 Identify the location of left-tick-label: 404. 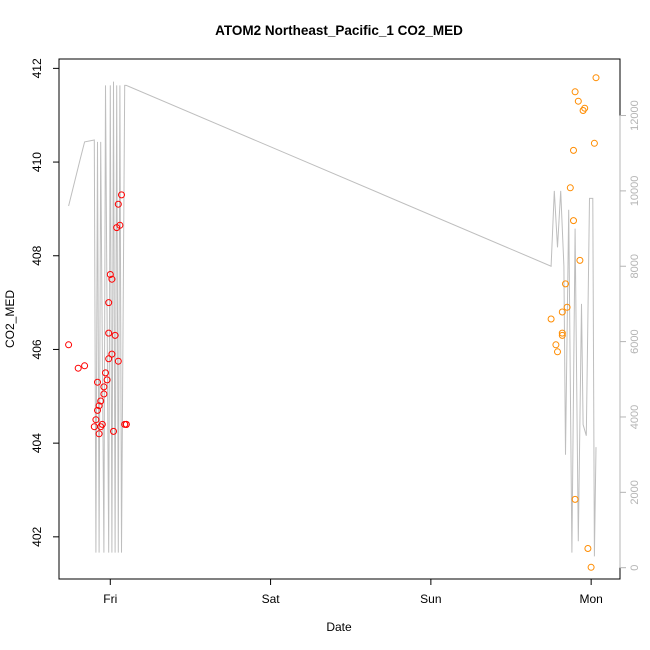
(37, 443).